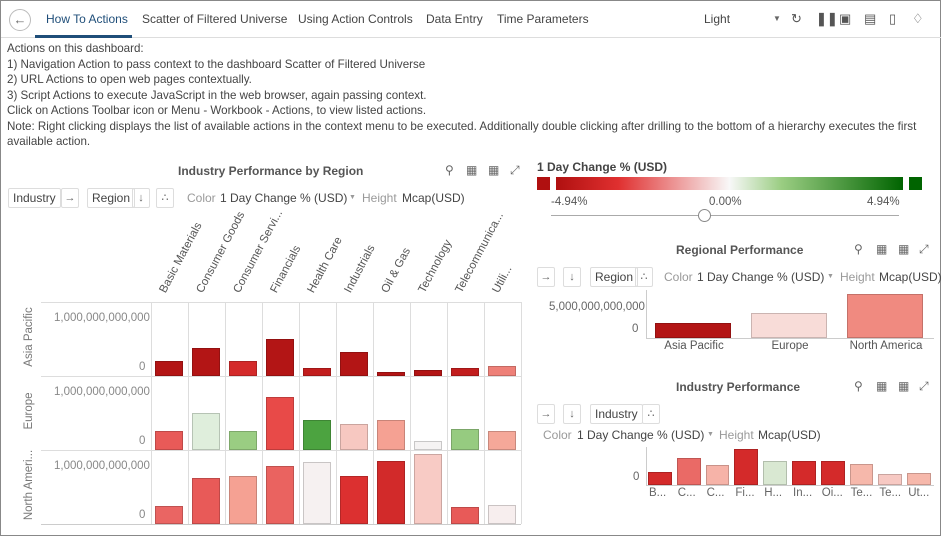 The width and height of the screenshot is (941, 537). Describe the element at coordinates (75, 48) in the screenshot. I see `description-line: Actions on this dashboard:` at that location.